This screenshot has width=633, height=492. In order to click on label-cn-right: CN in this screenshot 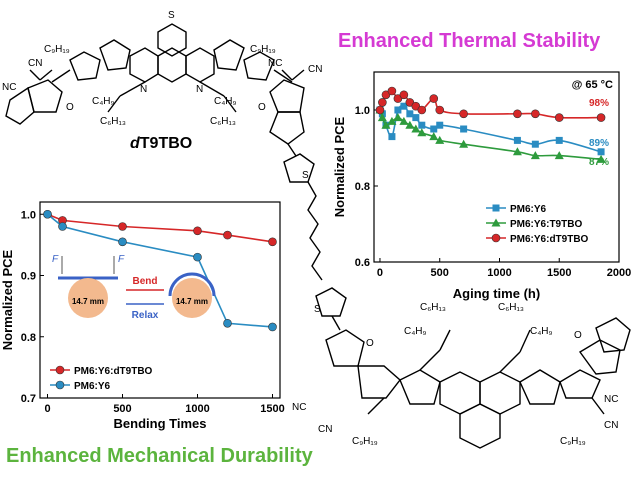, I will do `click(315, 69)`.